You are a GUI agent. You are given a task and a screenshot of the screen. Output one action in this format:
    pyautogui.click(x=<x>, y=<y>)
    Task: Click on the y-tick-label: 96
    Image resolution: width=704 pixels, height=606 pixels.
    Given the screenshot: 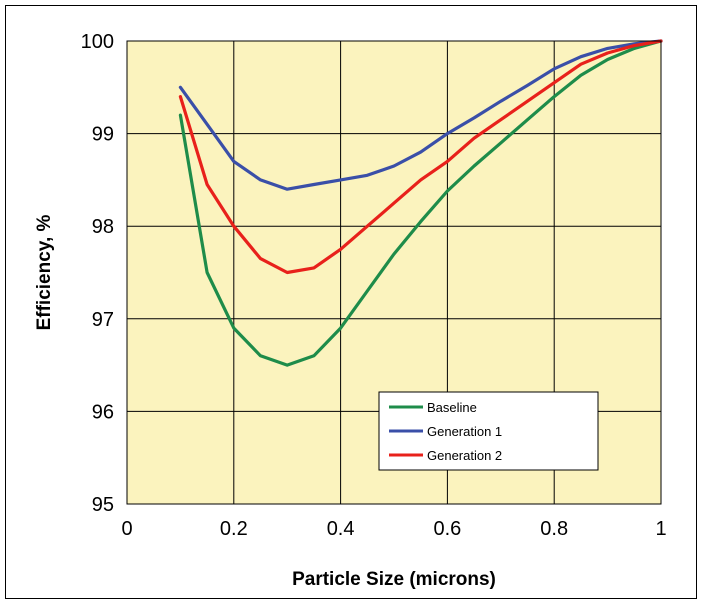 What is the action you would take?
    pyautogui.click(x=103, y=412)
    